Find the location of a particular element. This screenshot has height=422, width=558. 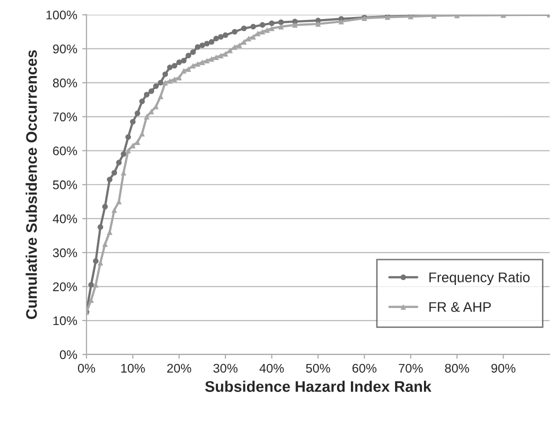

y-tick-label: 80% is located at coordinates (65, 83).